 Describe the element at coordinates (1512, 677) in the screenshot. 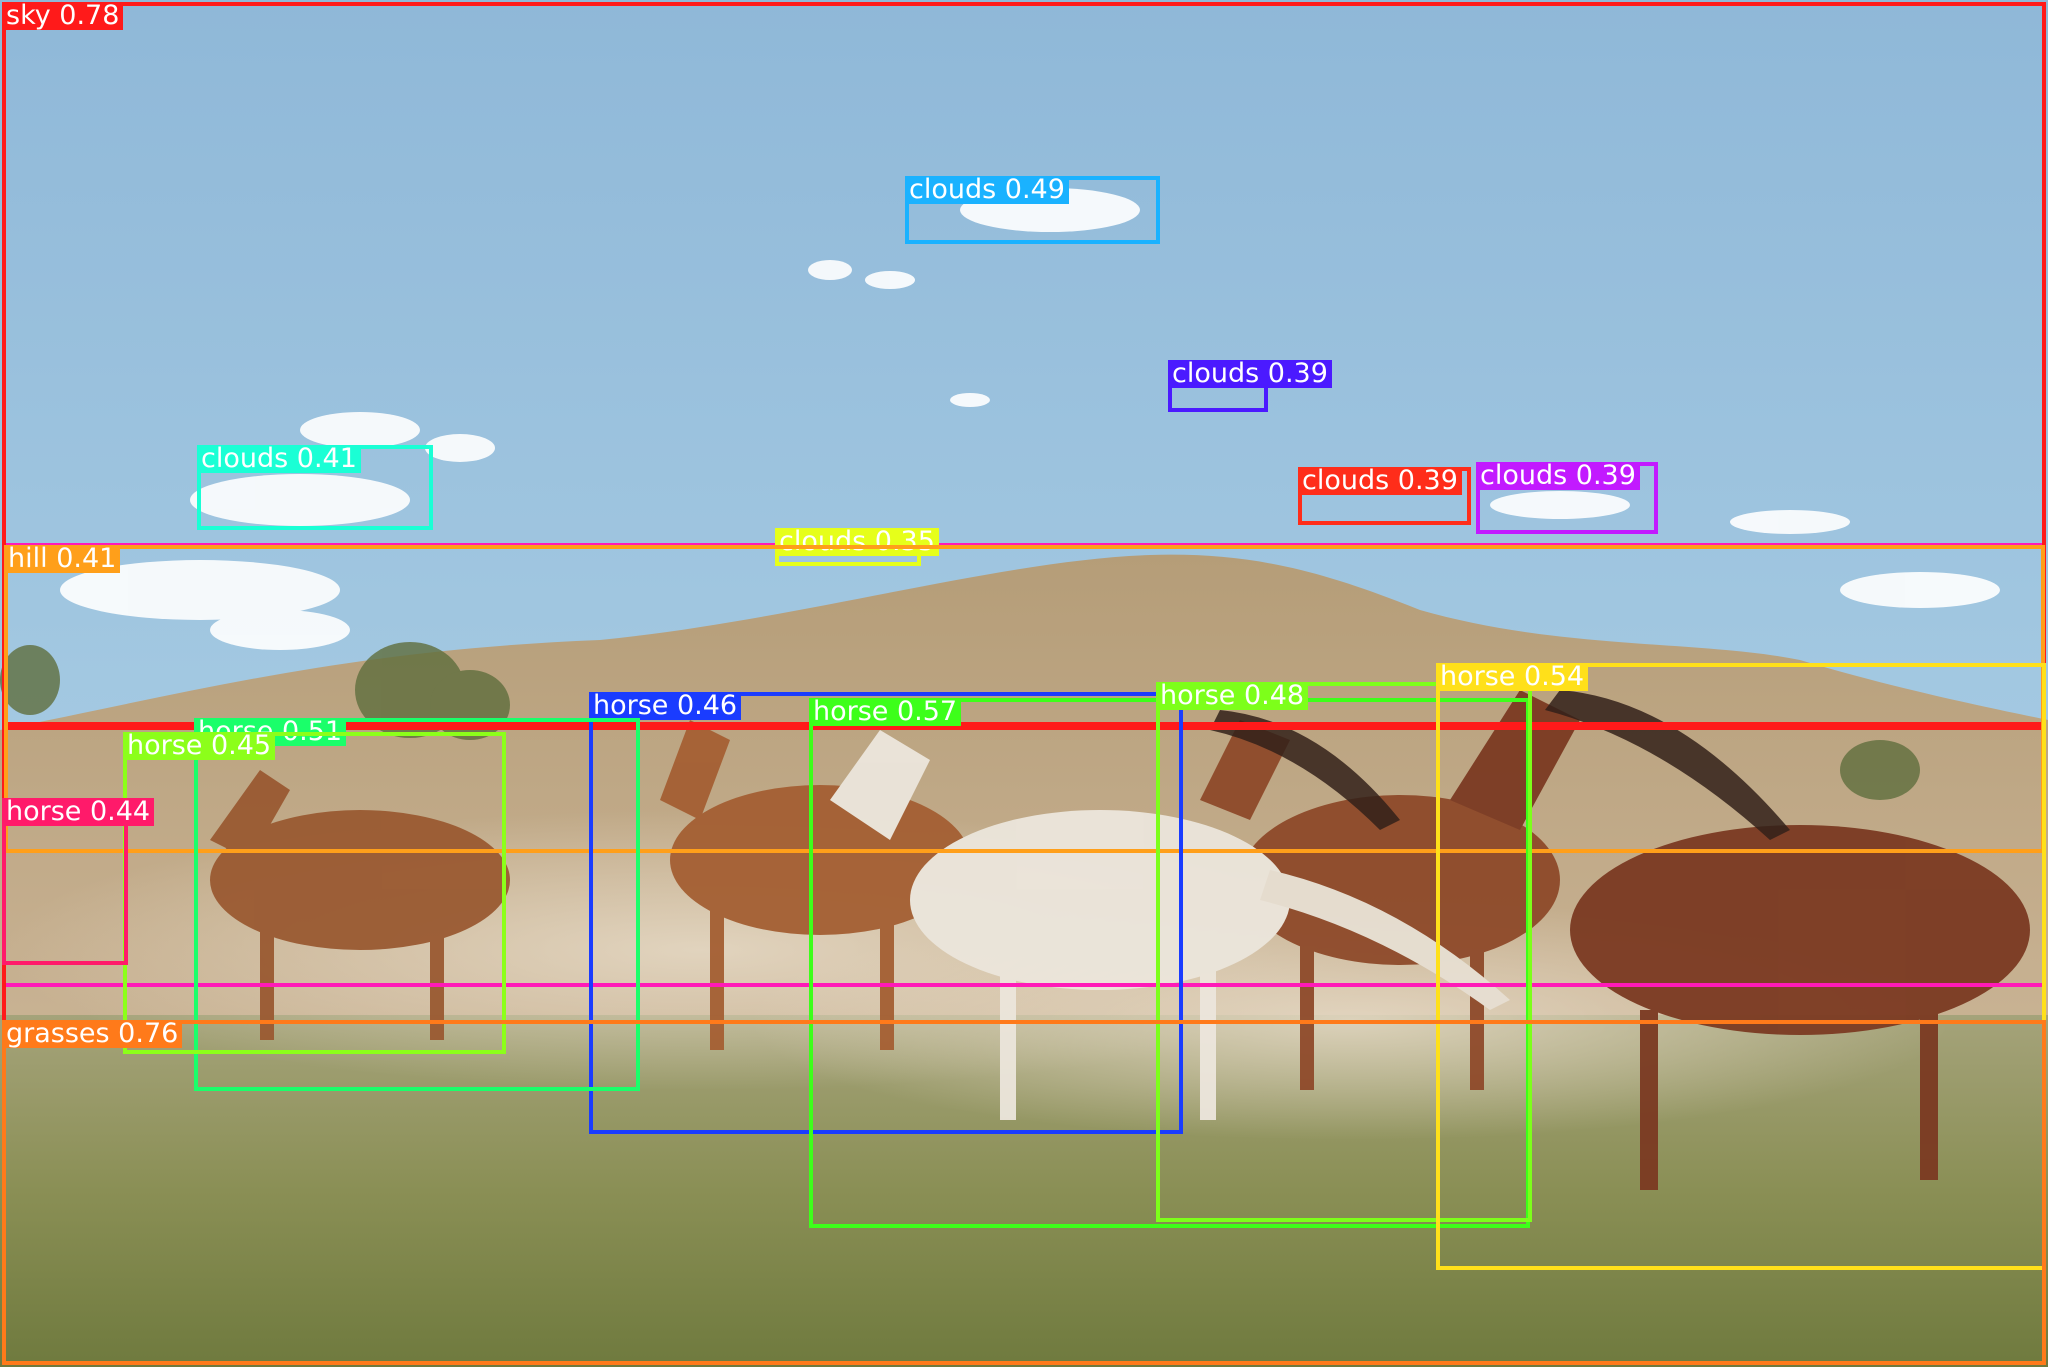

I see `detection-label: horse 0.54` at that location.